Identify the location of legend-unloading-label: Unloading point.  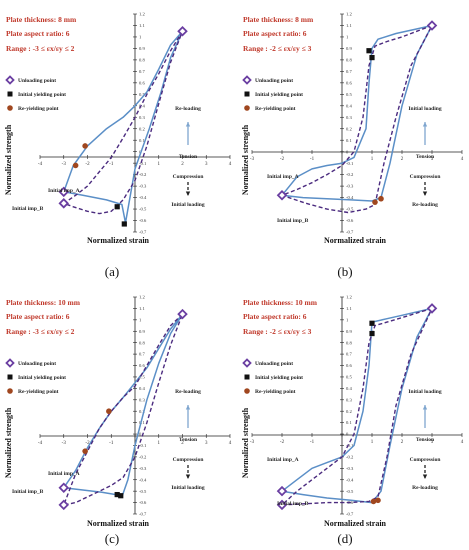
(274, 364).